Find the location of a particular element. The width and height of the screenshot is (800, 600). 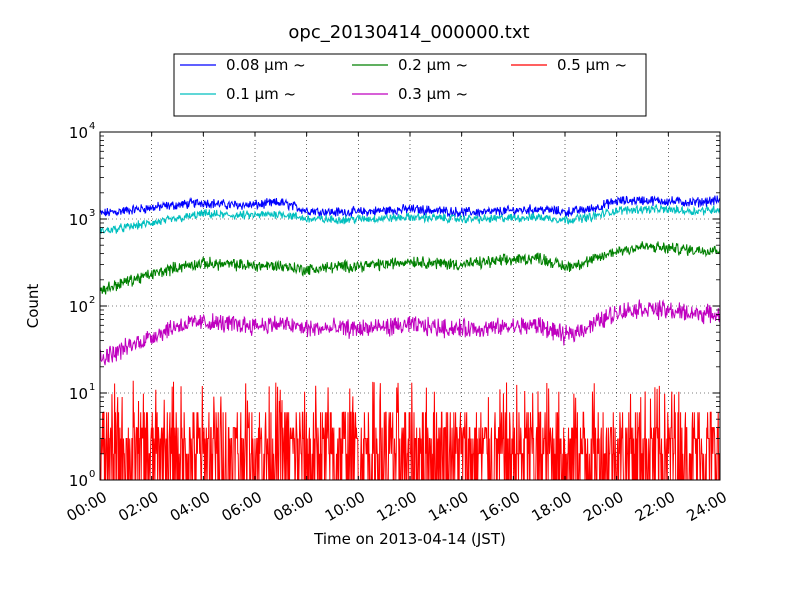

y-tick-exponent: 1 is located at coordinates (92, 387).